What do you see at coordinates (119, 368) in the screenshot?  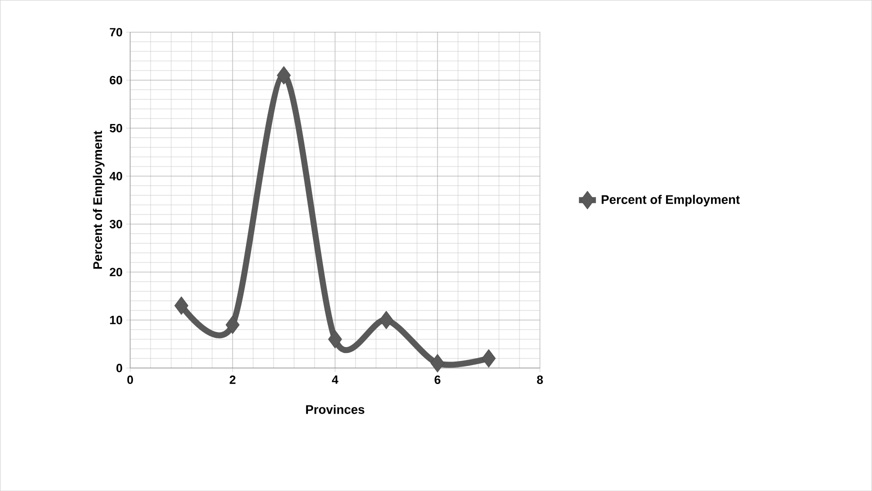 I see `y-tick-label: 0` at bounding box center [119, 368].